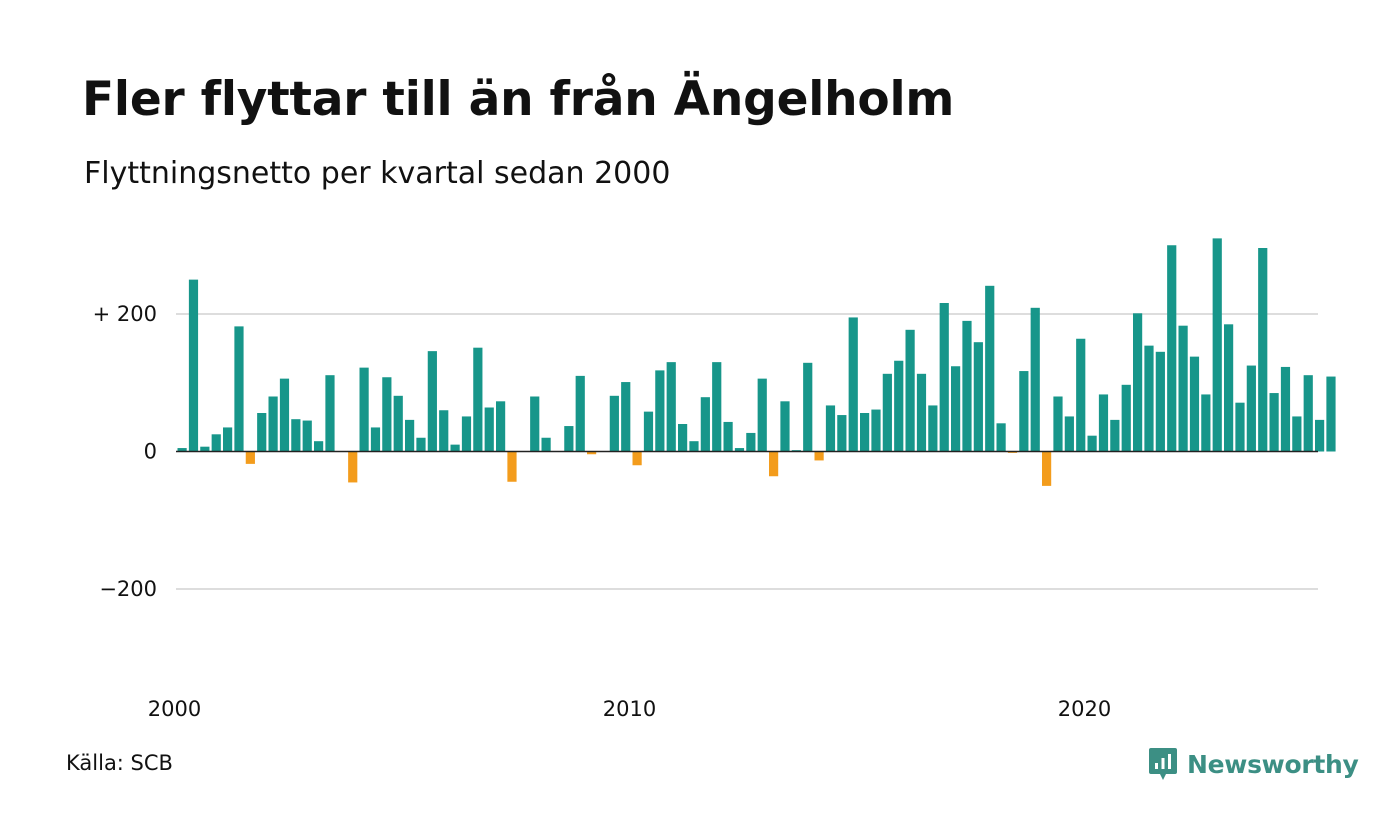 The height and width of the screenshot is (840, 1400). Describe the element at coordinates (174, 709) in the screenshot. I see `x-tick-label: 2000` at that location.